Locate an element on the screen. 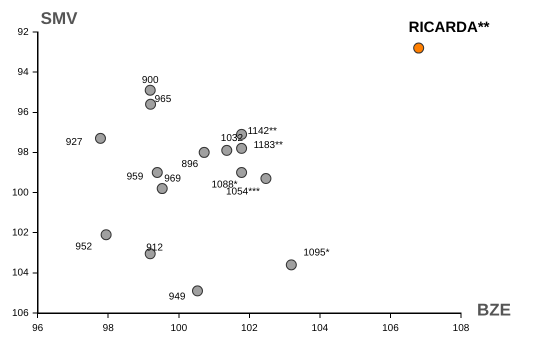 The image size is (549, 346). x-tick-label: 106 is located at coordinates (391, 328).